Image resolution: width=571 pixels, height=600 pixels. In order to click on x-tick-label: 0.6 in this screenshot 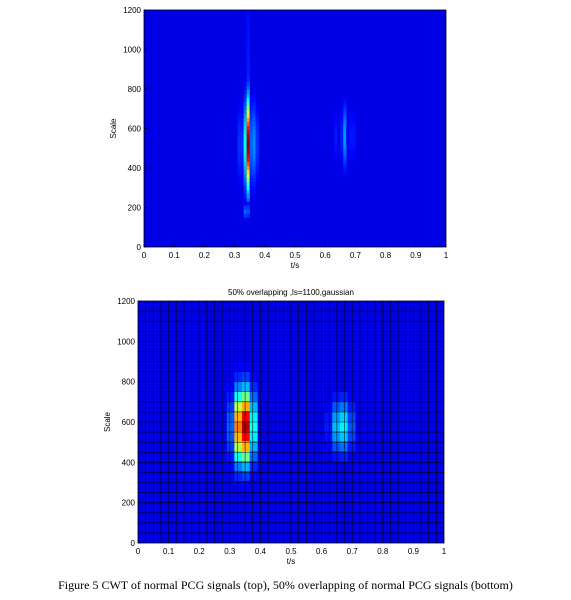, I will do `click(322, 551)`.